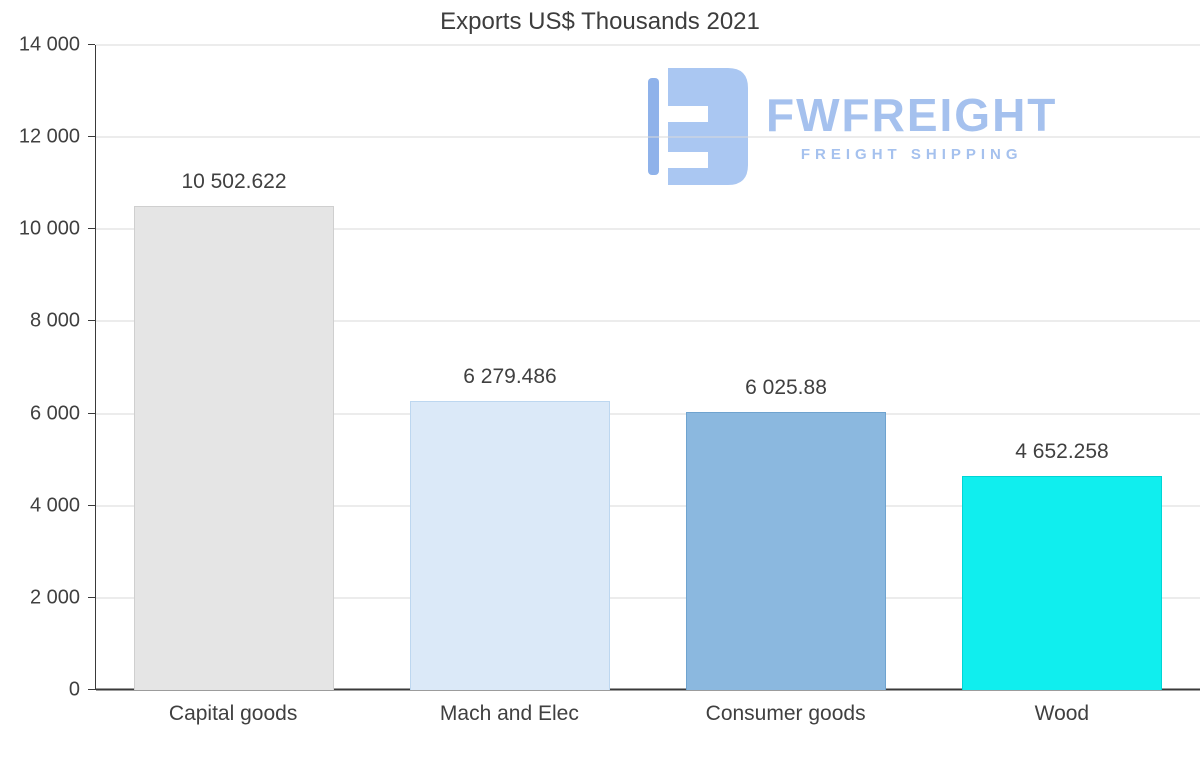  What do you see at coordinates (1062, 713) in the screenshot?
I see `x-tick-label: Wood` at bounding box center [1062, 713].